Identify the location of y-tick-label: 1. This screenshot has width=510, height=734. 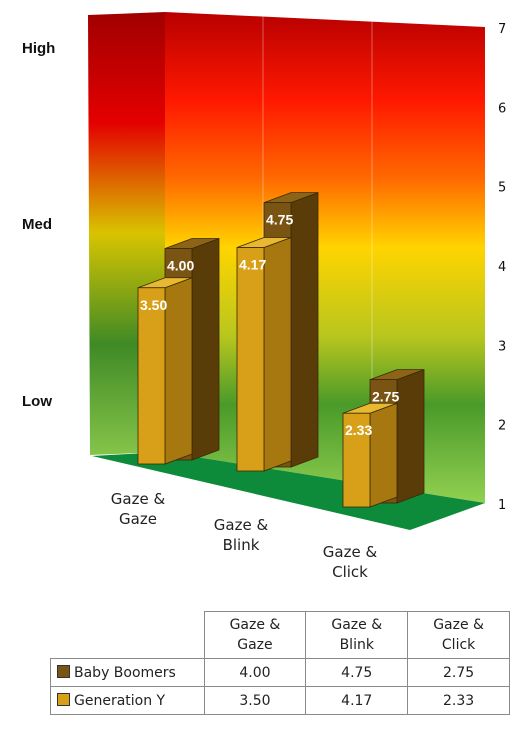
(502, 505).